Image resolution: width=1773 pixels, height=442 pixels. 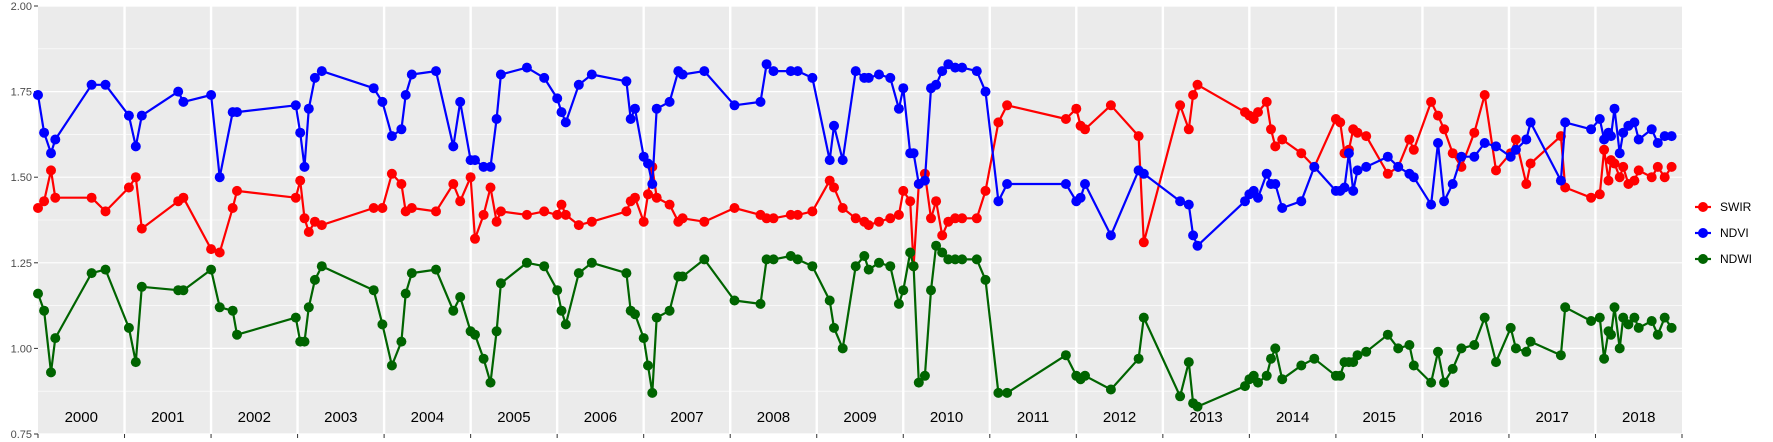 I want to click on legend-ndwi-marker, so click(x=1703, y=259).